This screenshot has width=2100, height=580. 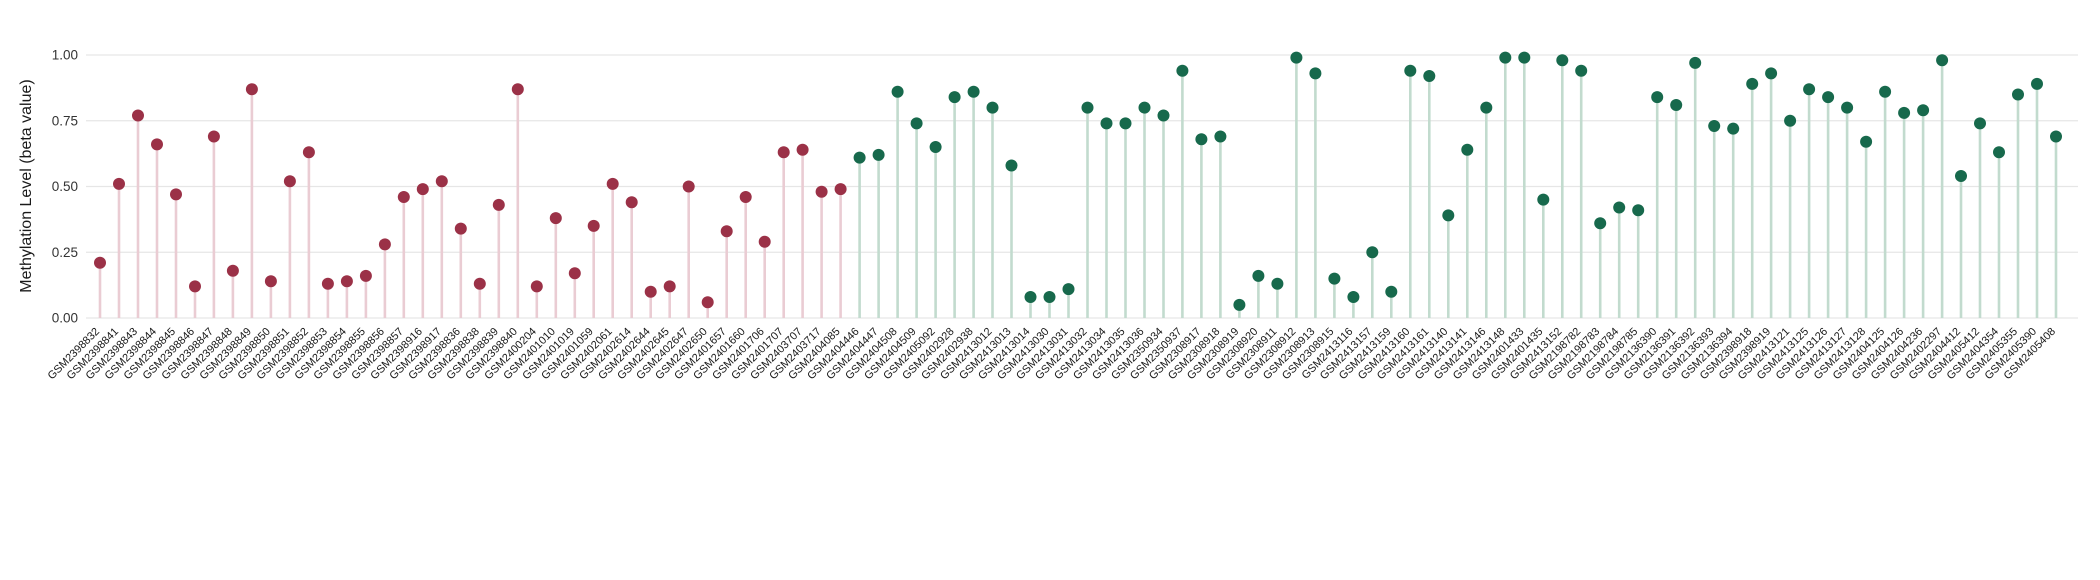 What do you see at coordinates (65, 186) in the screenshot?
I see `y-tick-label: 0.50` at bounding box center [65, 186].